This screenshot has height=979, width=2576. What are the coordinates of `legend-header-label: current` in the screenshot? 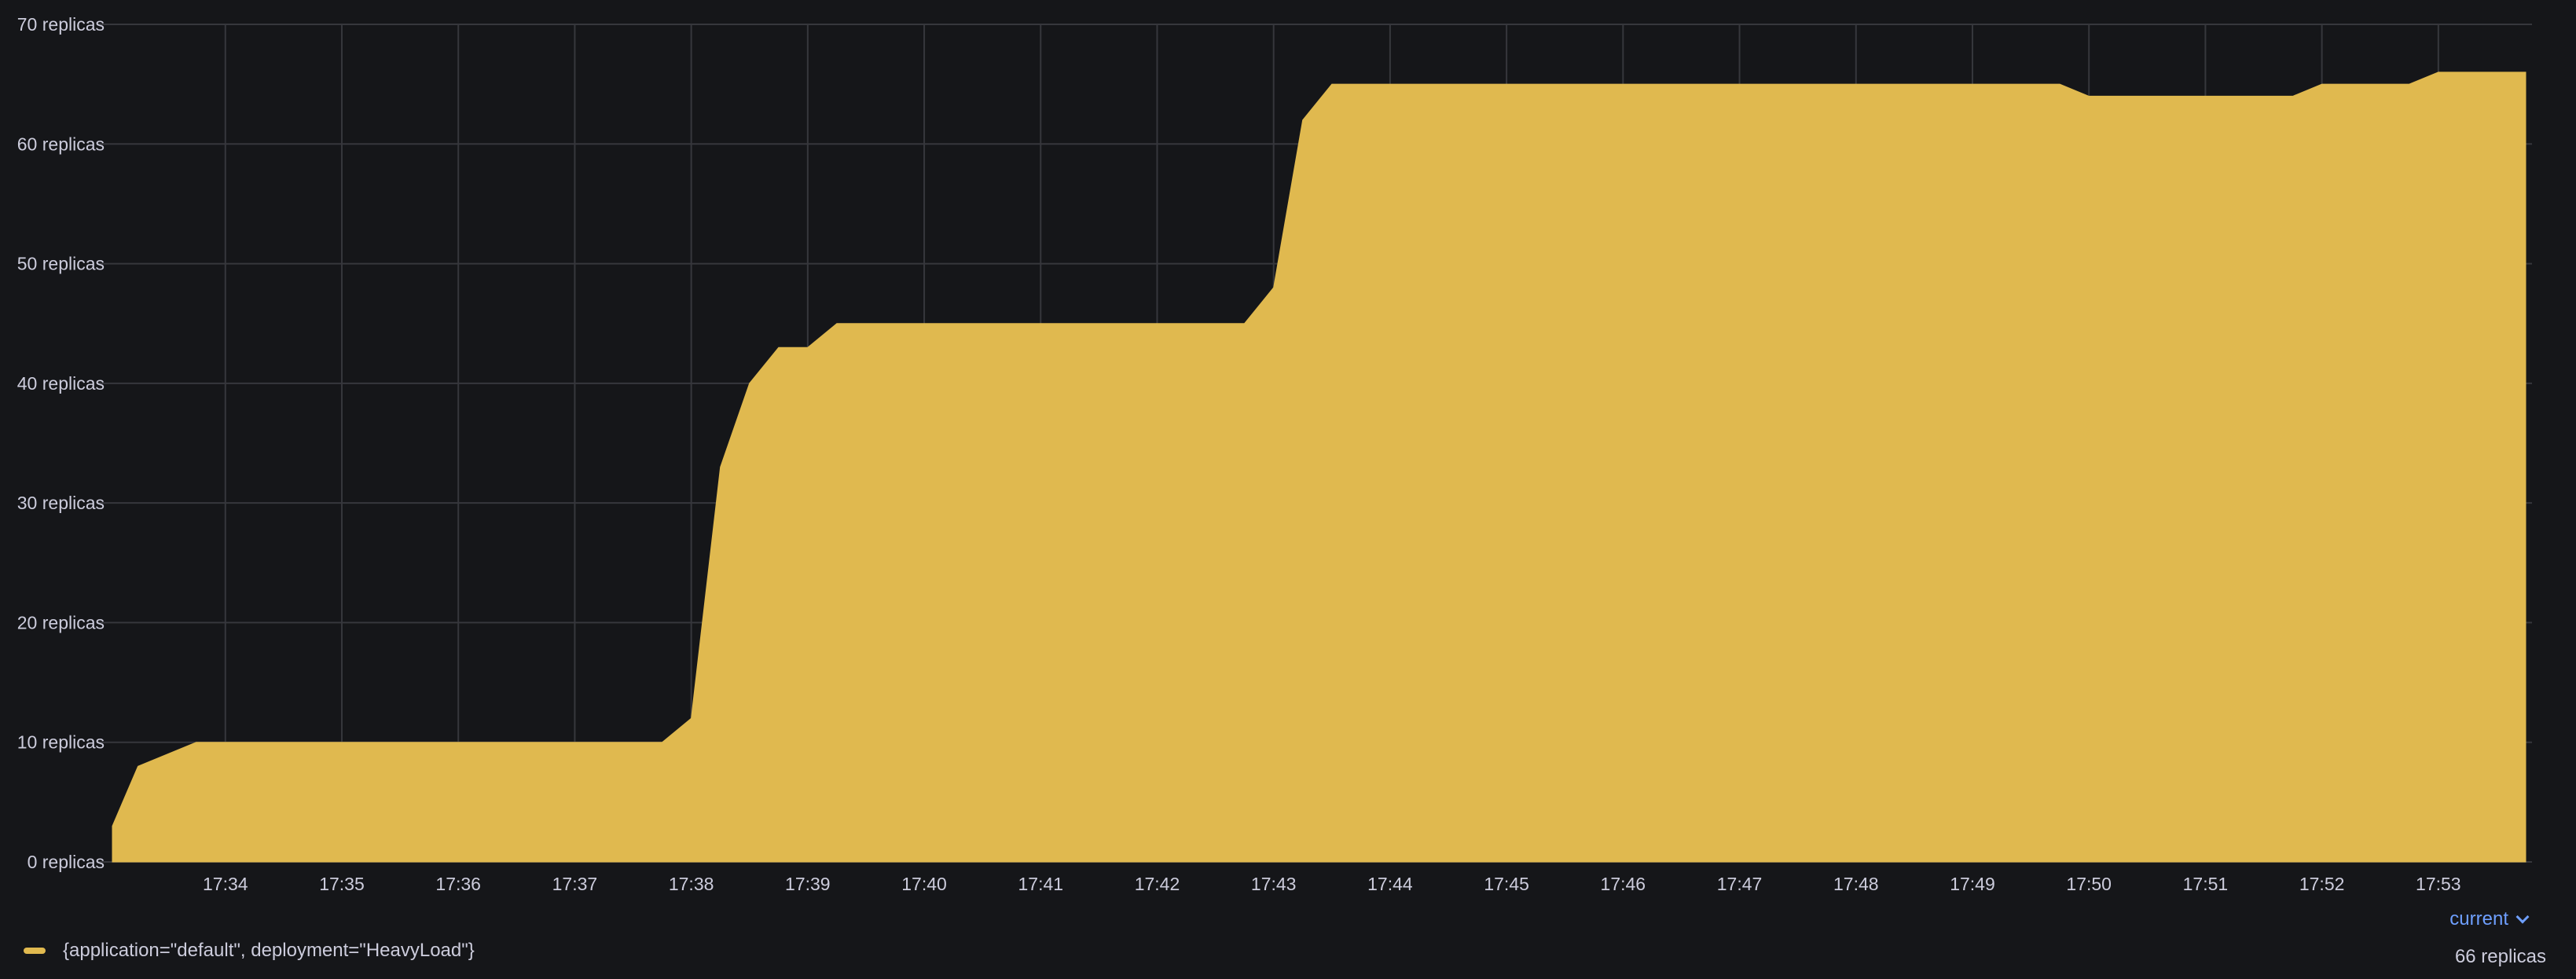 It's located at (2478, 919).